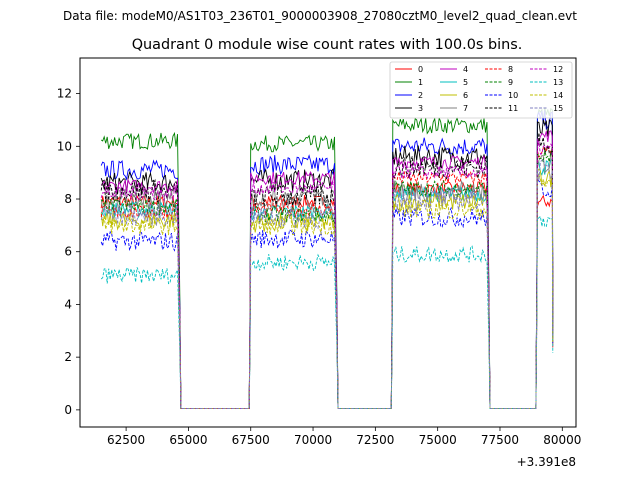 The height and width of the screenshot is (480, 640). I want to click on x-tick-label: 80000, so click(562, 440).